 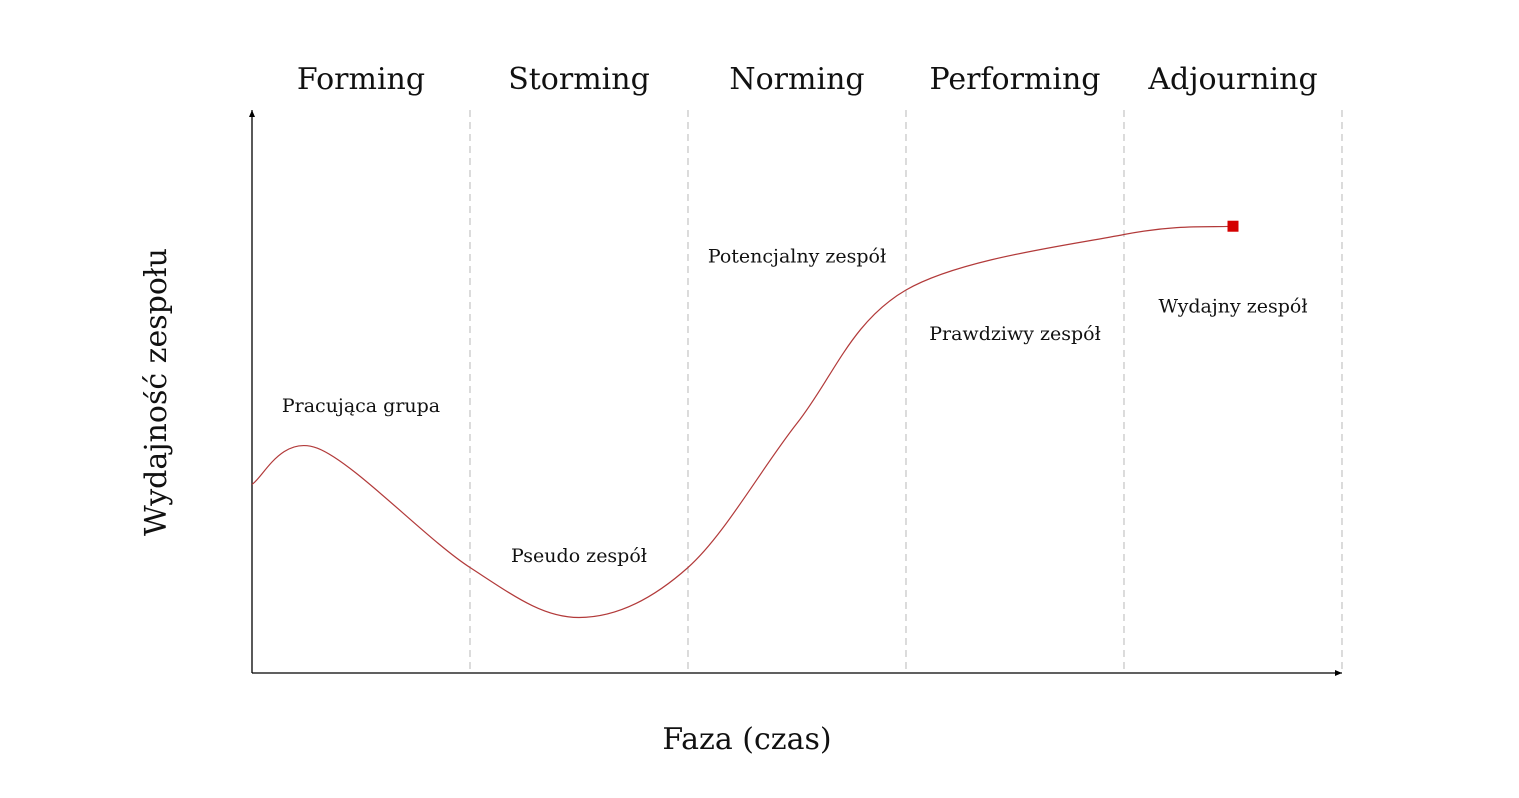 What do you see at coordinates (156, 392) in the screenshot?
I see `y-axis-title: Wydajność zespołu` at bounding box center [156, 392].